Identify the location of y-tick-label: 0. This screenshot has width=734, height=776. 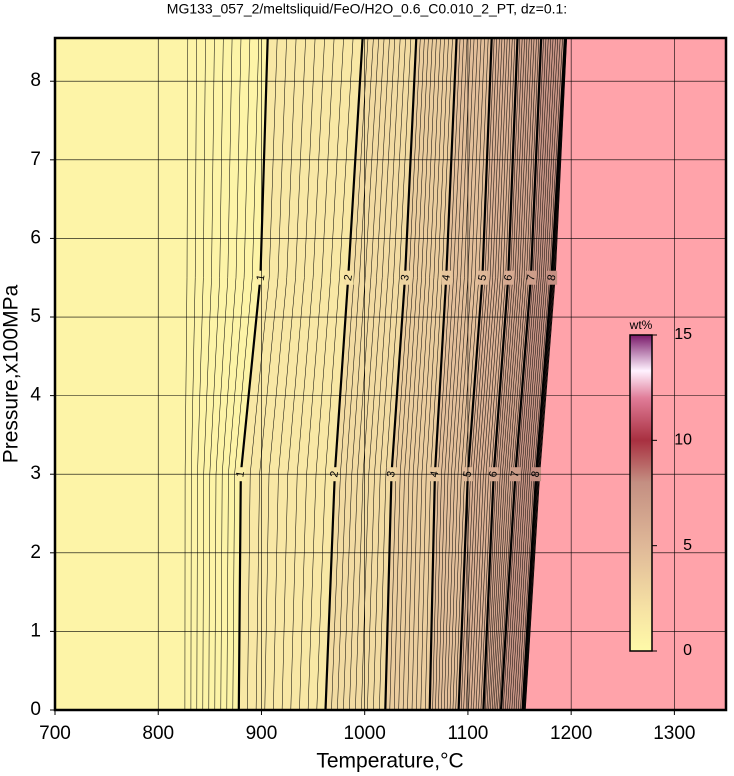
(35, 709).